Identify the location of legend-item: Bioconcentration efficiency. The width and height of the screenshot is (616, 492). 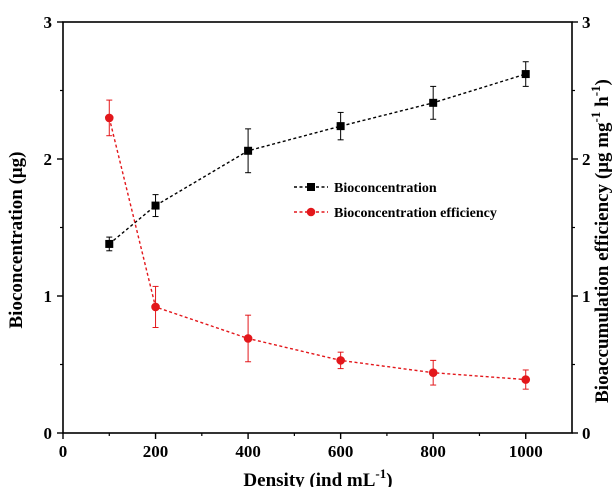
(395, 213).